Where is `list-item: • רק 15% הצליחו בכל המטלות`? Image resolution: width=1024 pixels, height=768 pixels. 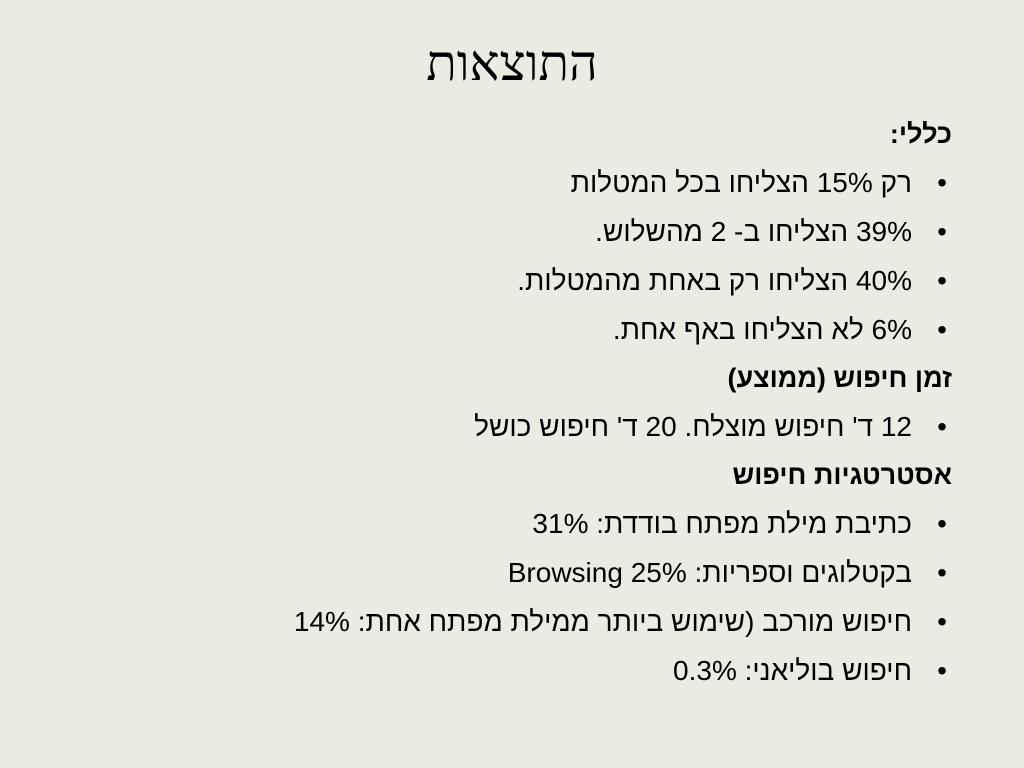
list-item: • רק 15% הצליחו בכל המטלות is located at coordinates (522, 182).